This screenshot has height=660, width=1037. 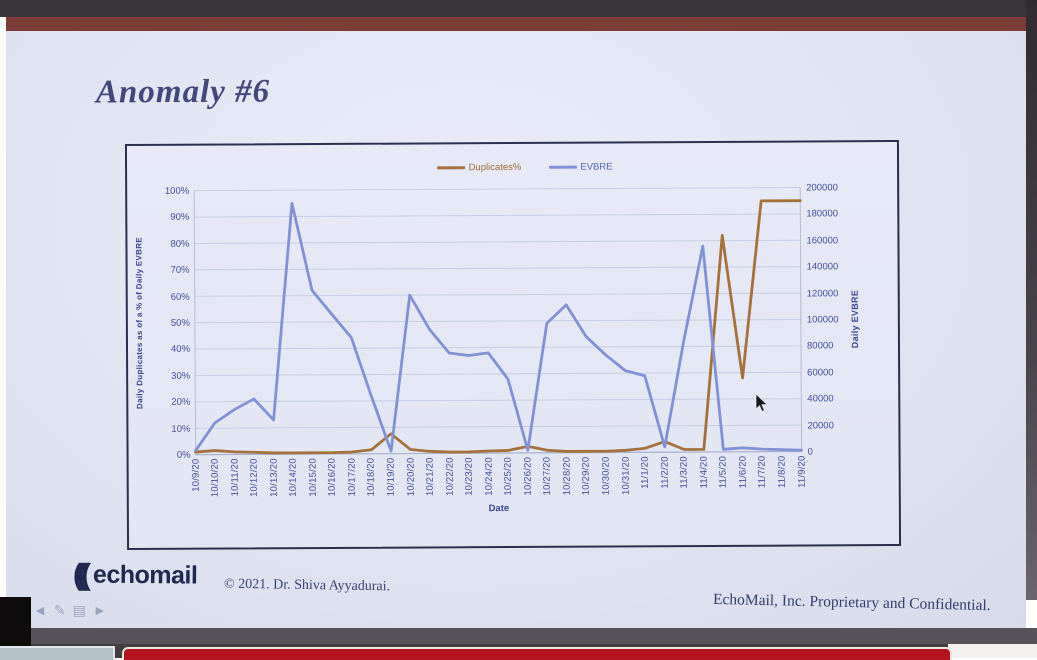 I want to click on left-axis-tick-label: 100%, so click(x=177, y=191).